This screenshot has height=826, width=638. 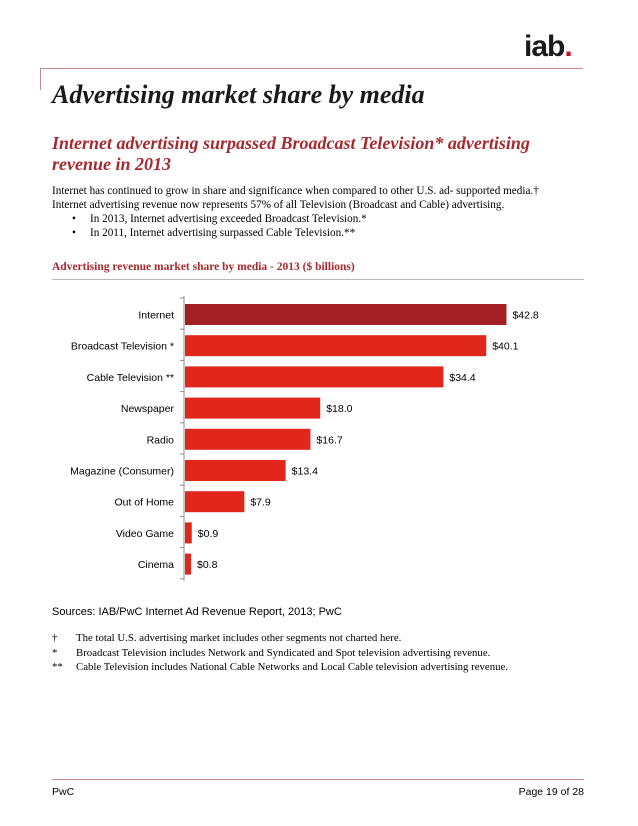 I want to click on data-label: $40.1, so click(x=505, y=347).